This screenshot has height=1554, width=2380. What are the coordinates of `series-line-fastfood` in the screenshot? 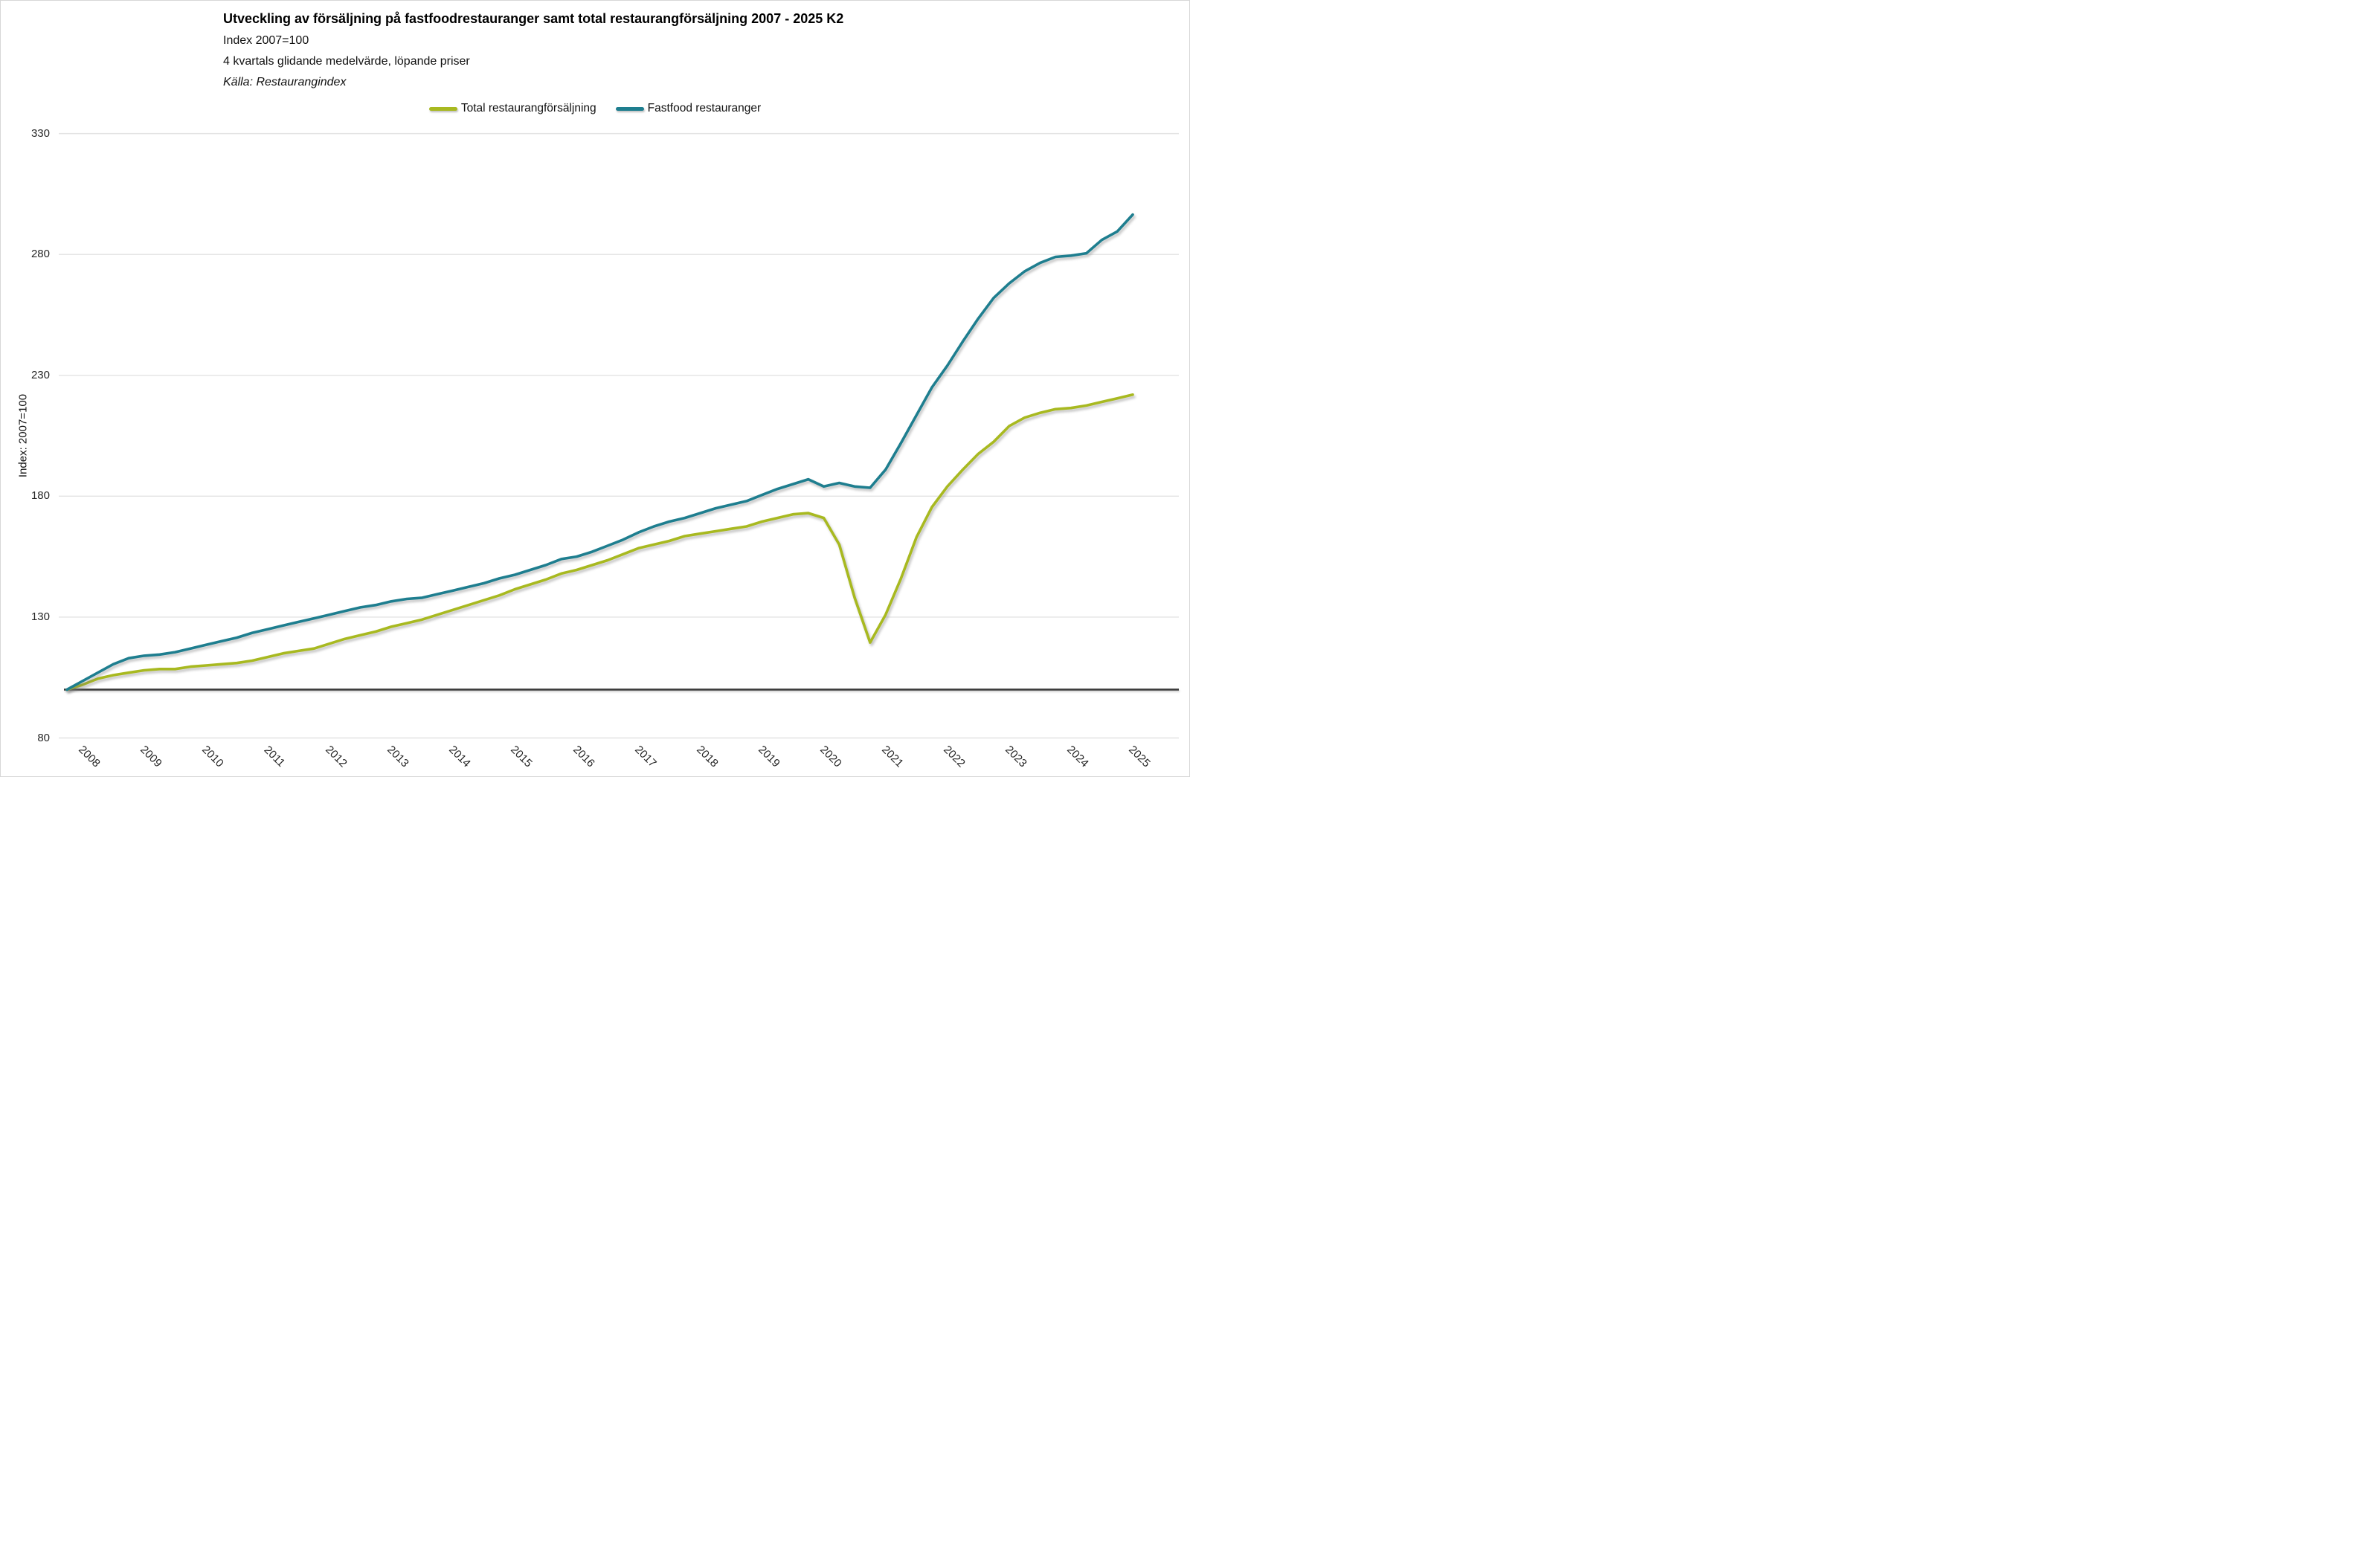 It's located at (599, 452).